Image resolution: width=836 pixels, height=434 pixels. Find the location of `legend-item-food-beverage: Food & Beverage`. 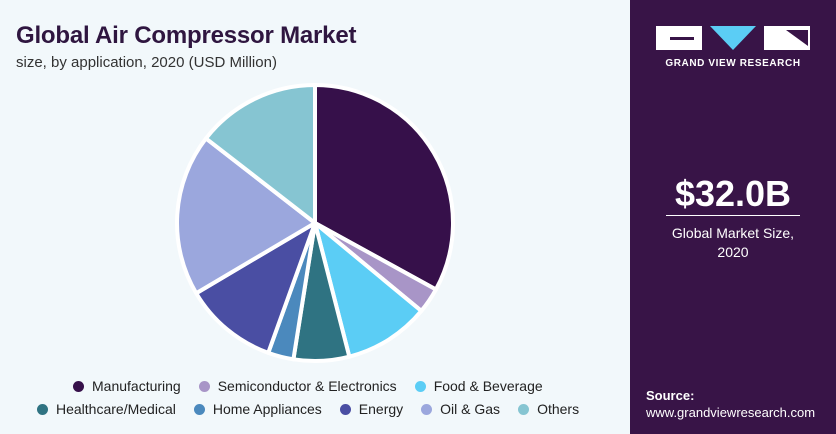

legend-item-food-beverage: Food & Beverage is located at coordinates (478, 386).